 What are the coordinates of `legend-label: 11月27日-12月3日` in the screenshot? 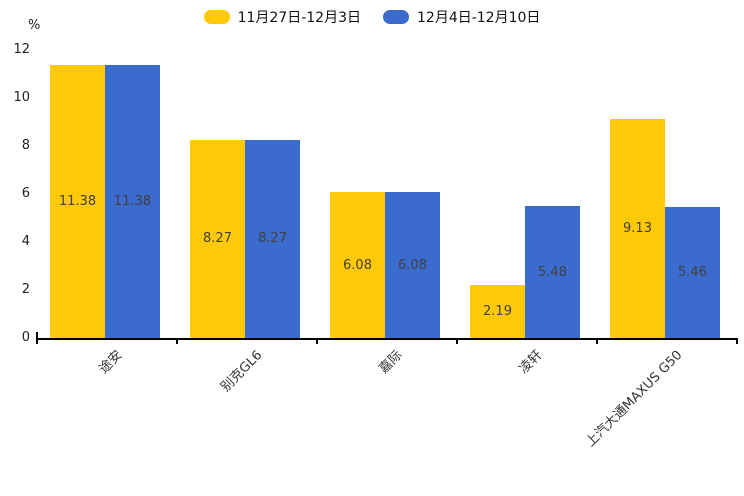 It's located at (299, 18).